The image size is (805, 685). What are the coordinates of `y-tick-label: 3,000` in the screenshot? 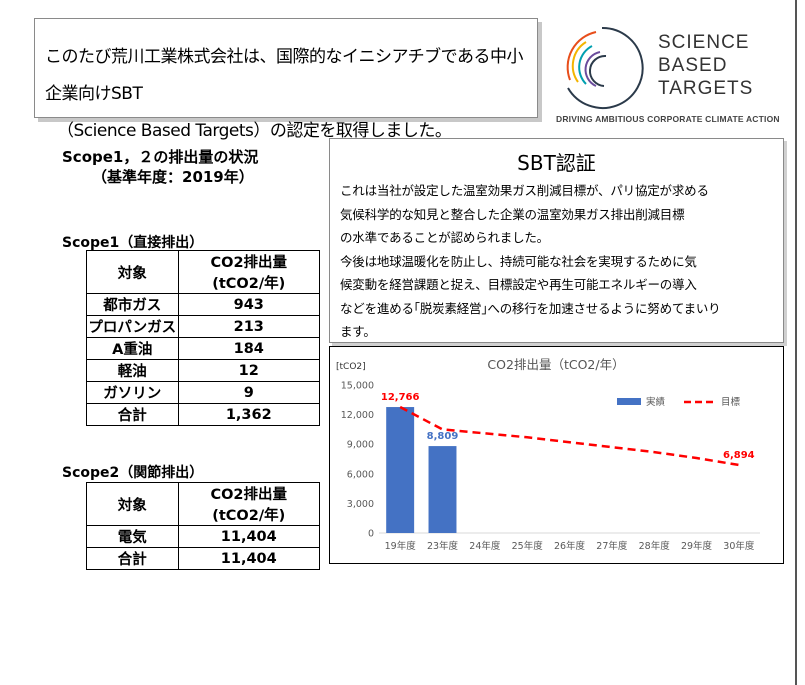 It's located at (360, 504).